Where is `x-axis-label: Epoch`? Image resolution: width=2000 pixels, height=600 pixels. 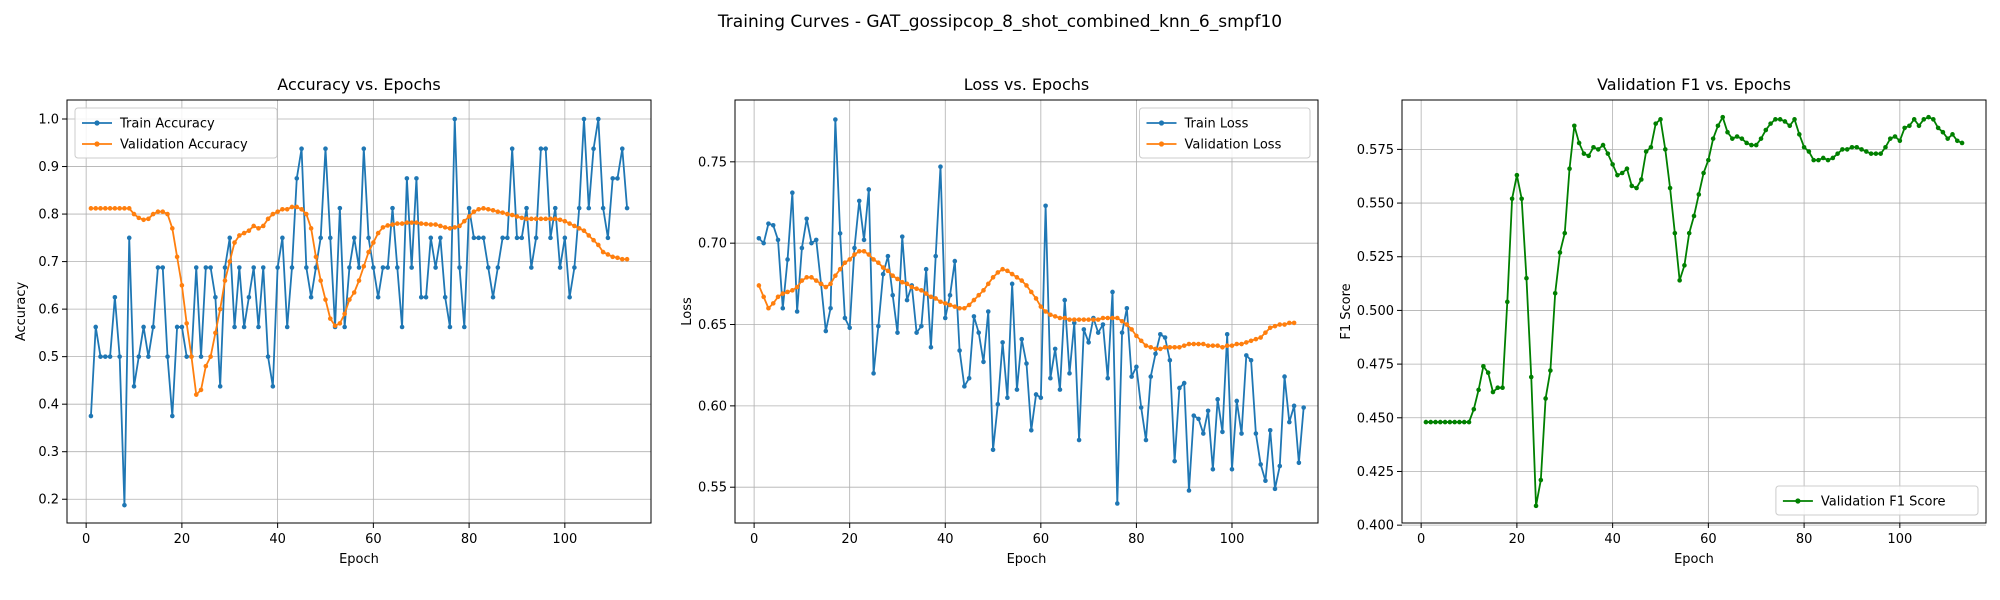 x-axis-label: Epoch is located at coordinates (359, 559).